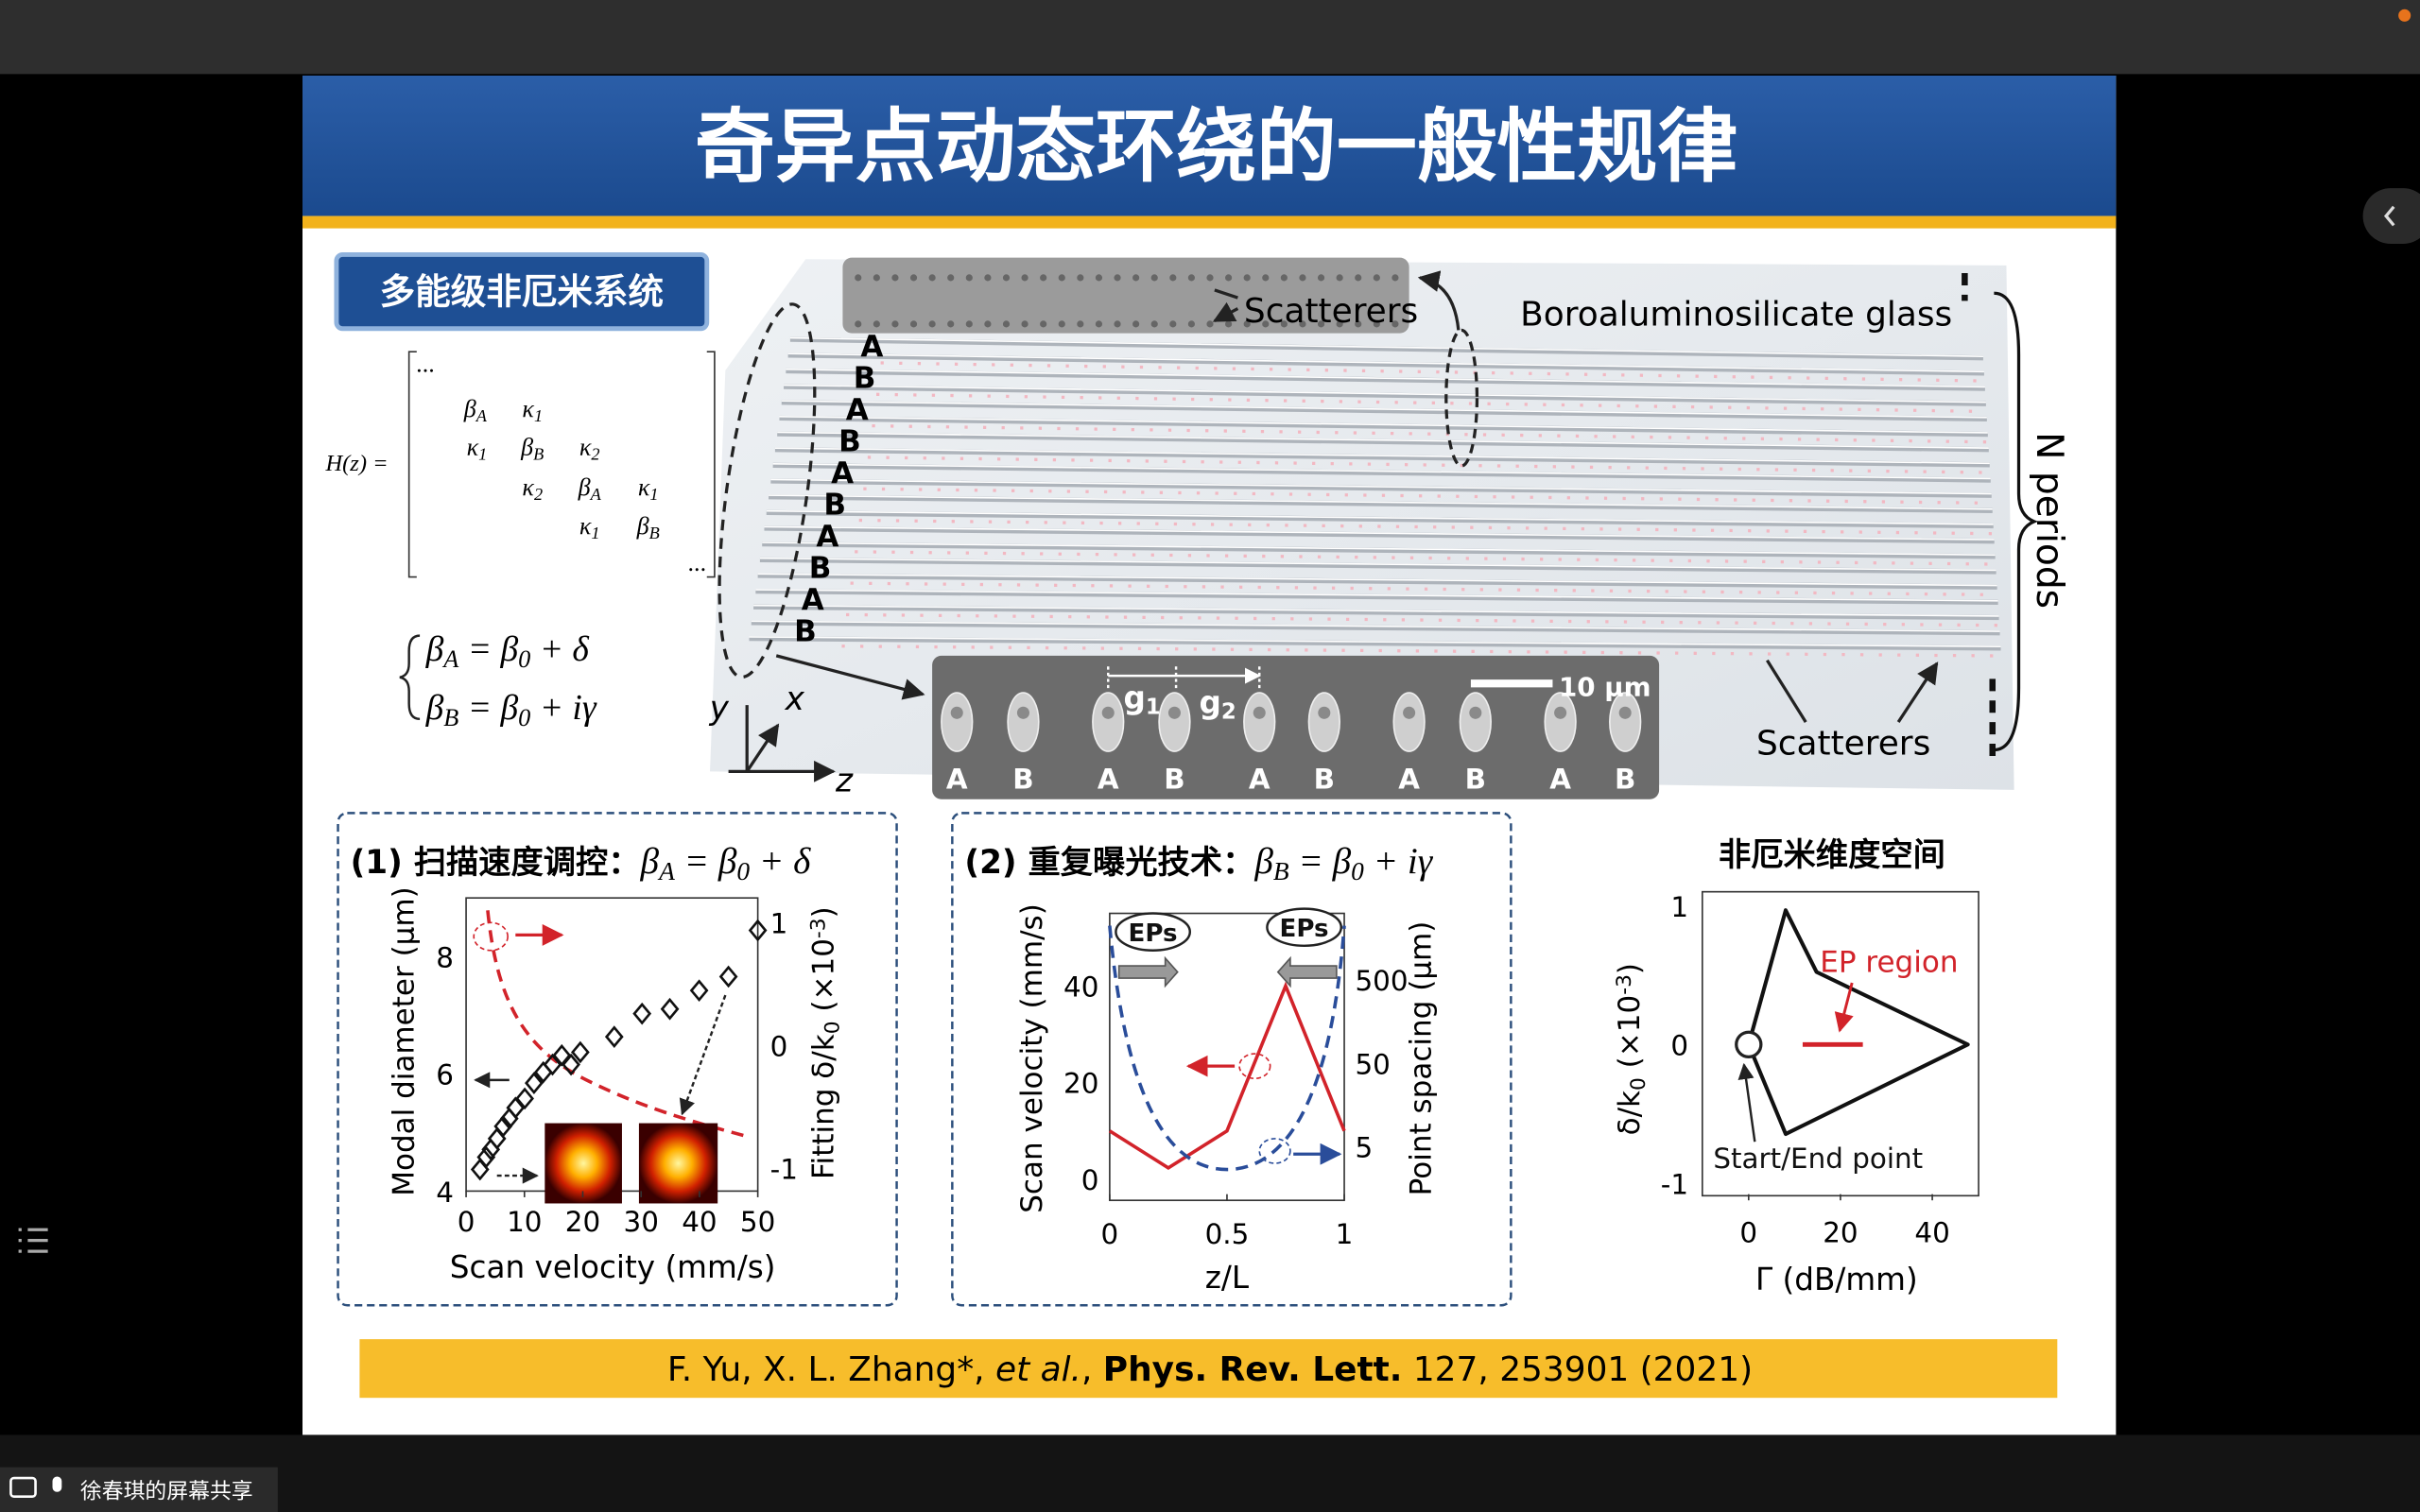 This screenshot has height=1512, width=2420. I want to click on y2-tick-label: 1, so click(779, 924).